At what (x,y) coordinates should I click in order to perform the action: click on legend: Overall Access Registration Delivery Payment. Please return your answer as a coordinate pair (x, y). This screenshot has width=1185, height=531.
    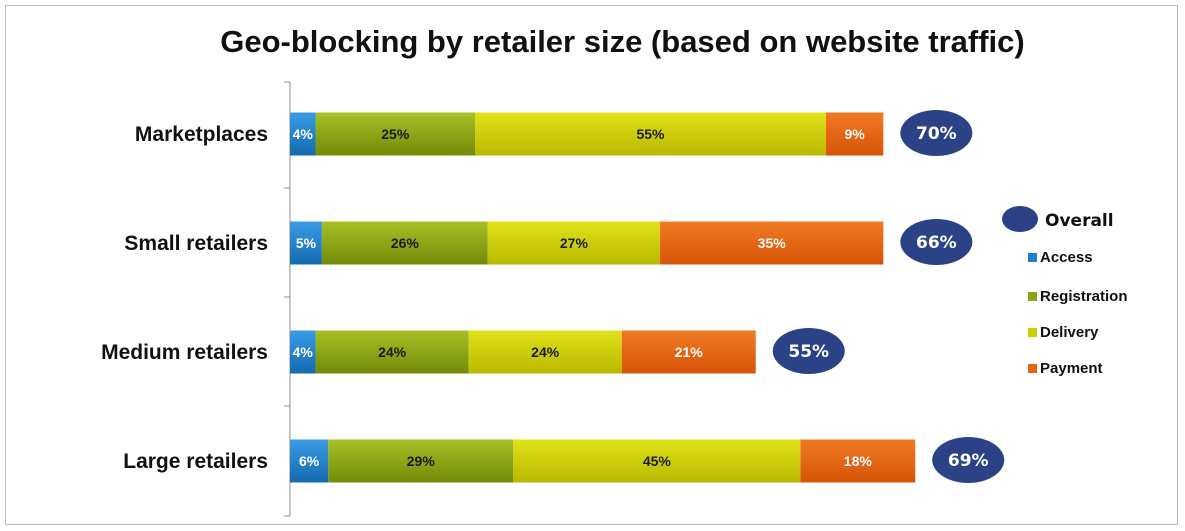
    Looking at the image, I should click on (1065, 291).